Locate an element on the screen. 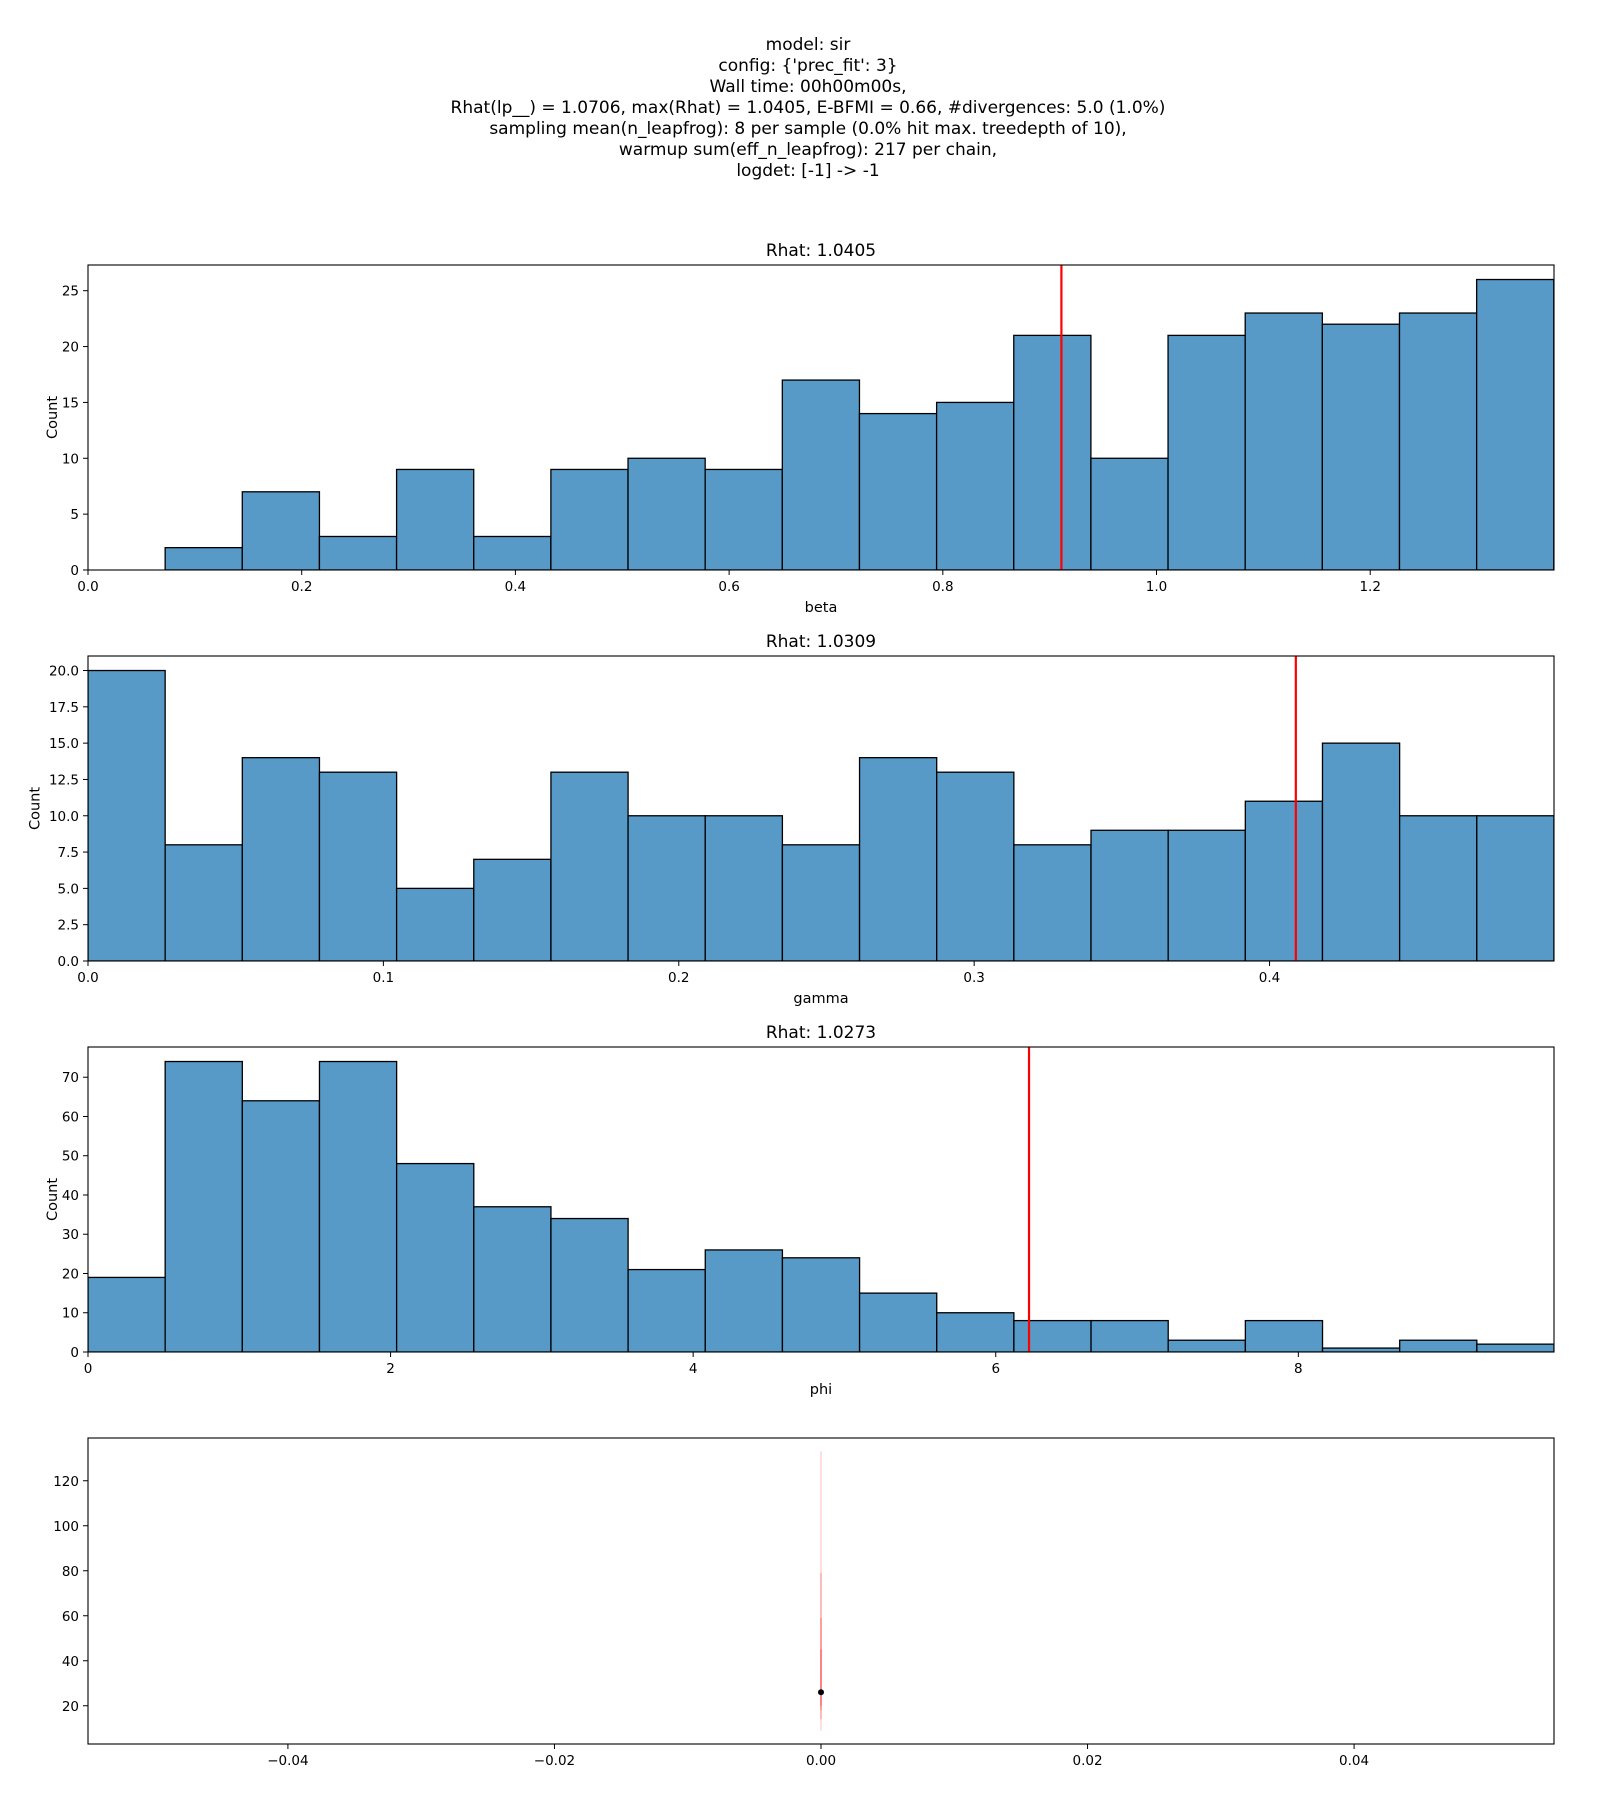 This screenshot has width=1600, height=1800. y-tick-label: 120 is located at coordinates (66, 1482).